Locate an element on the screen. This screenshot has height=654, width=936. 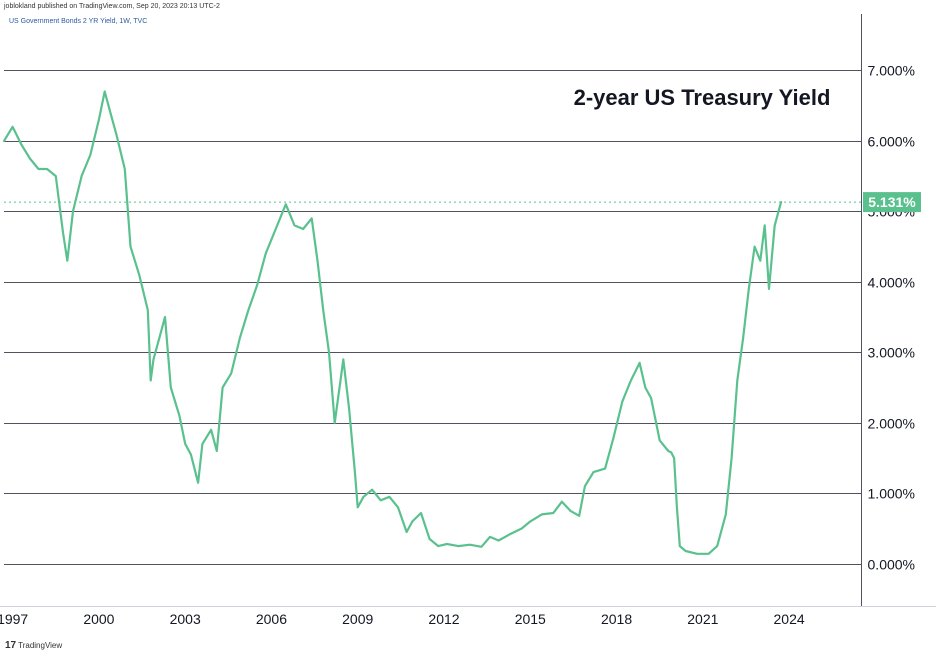
last-value-badge-bg is located at coordinates (892, 202).